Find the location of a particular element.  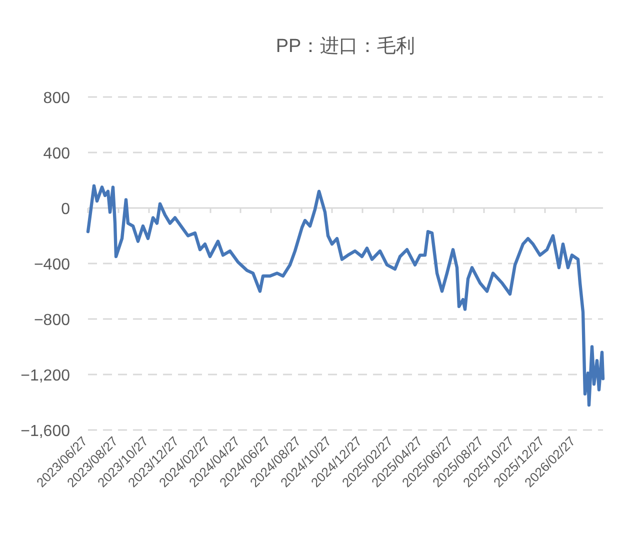

y-tick-label: 0 is located at coordinates (65, 209).